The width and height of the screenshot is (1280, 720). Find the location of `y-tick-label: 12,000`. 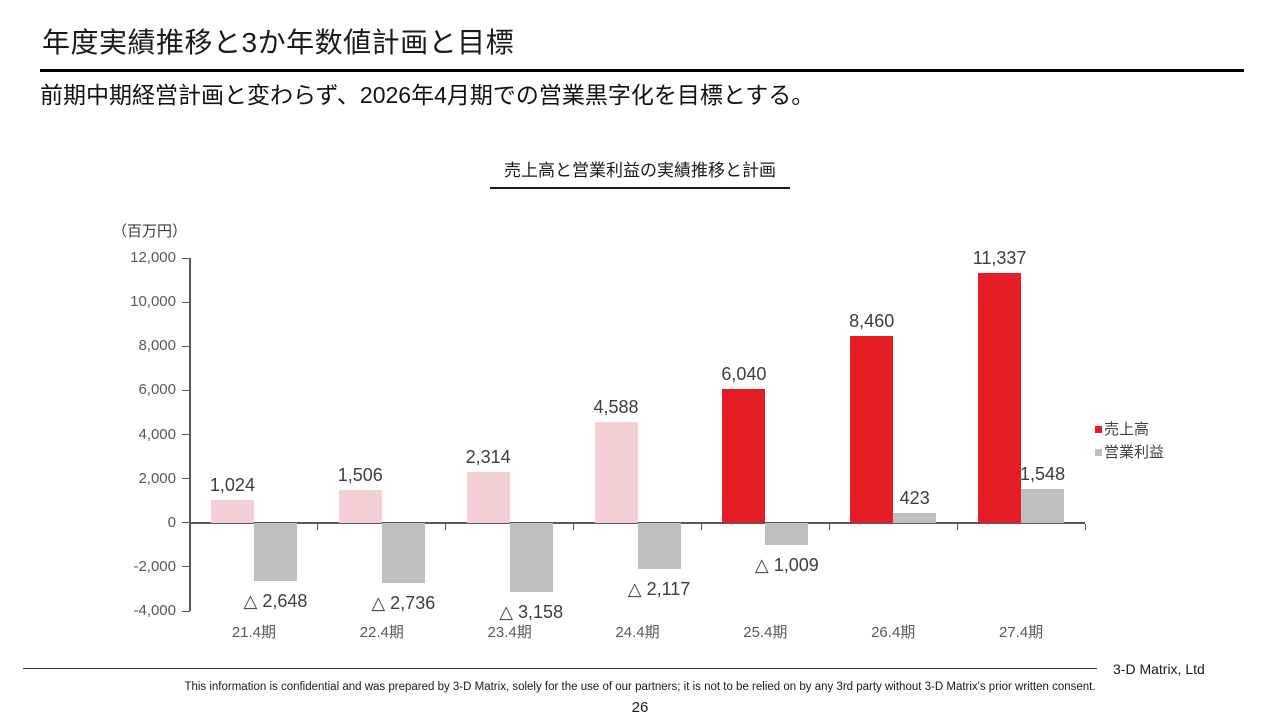

y-tick-label: 12,000 is located at coordinates (153, 257).